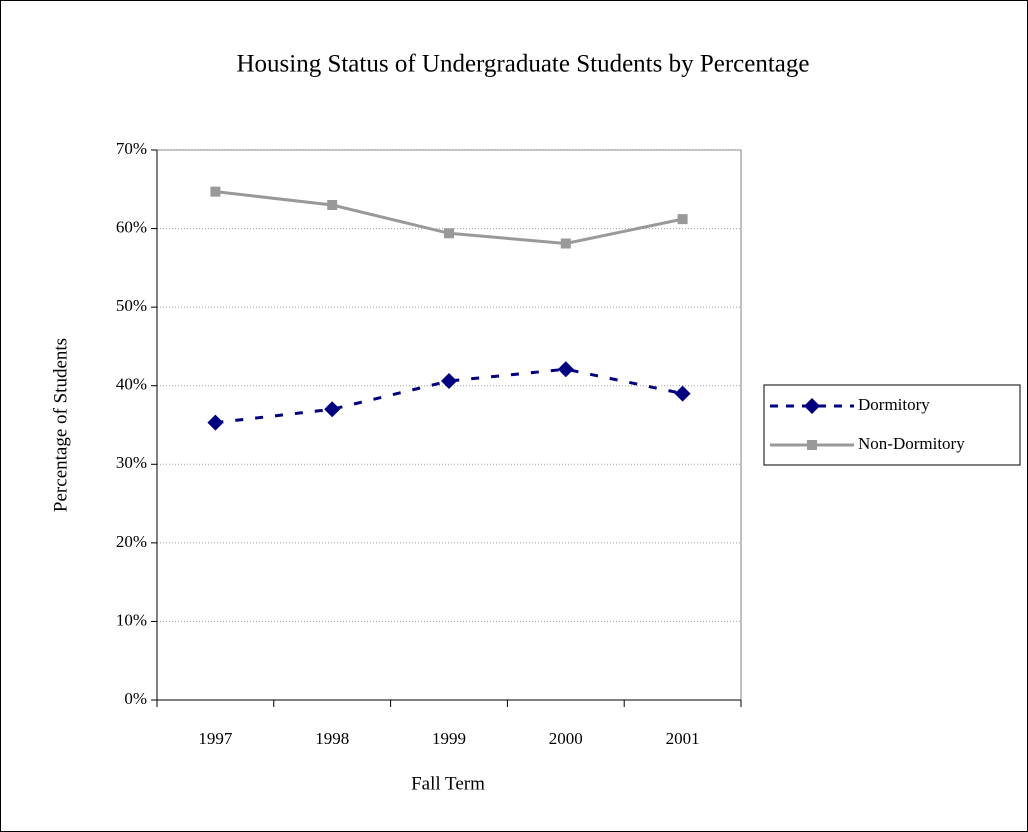 This screenshot has width=1028, height=832. I want to click on y-tick-label: 40%, so click(131, 384).